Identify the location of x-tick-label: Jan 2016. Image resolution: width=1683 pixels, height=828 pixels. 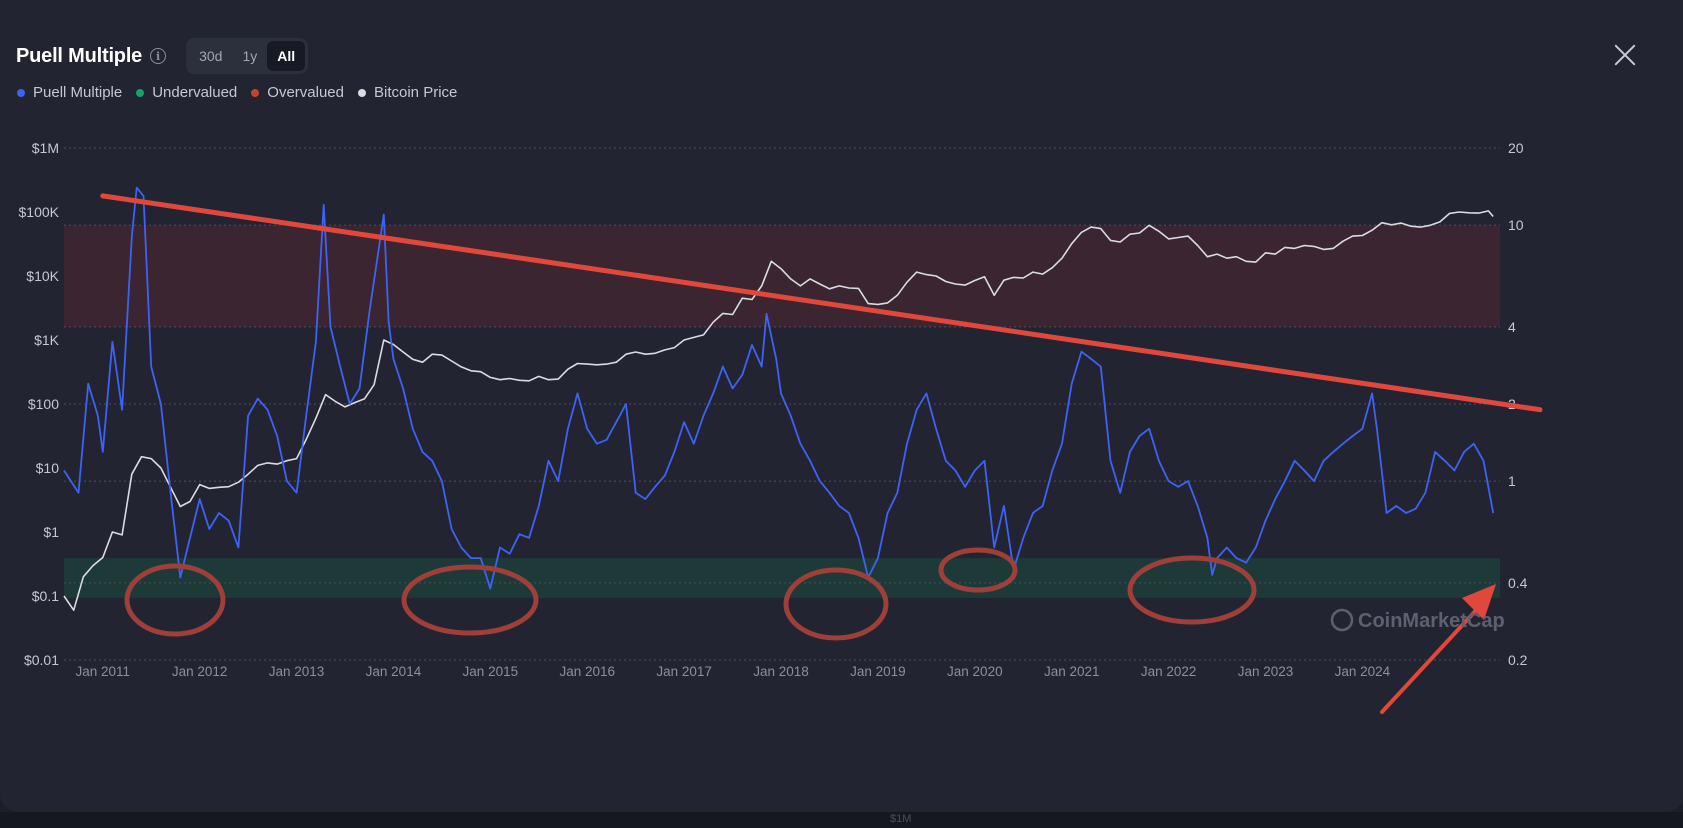
(587, 671).